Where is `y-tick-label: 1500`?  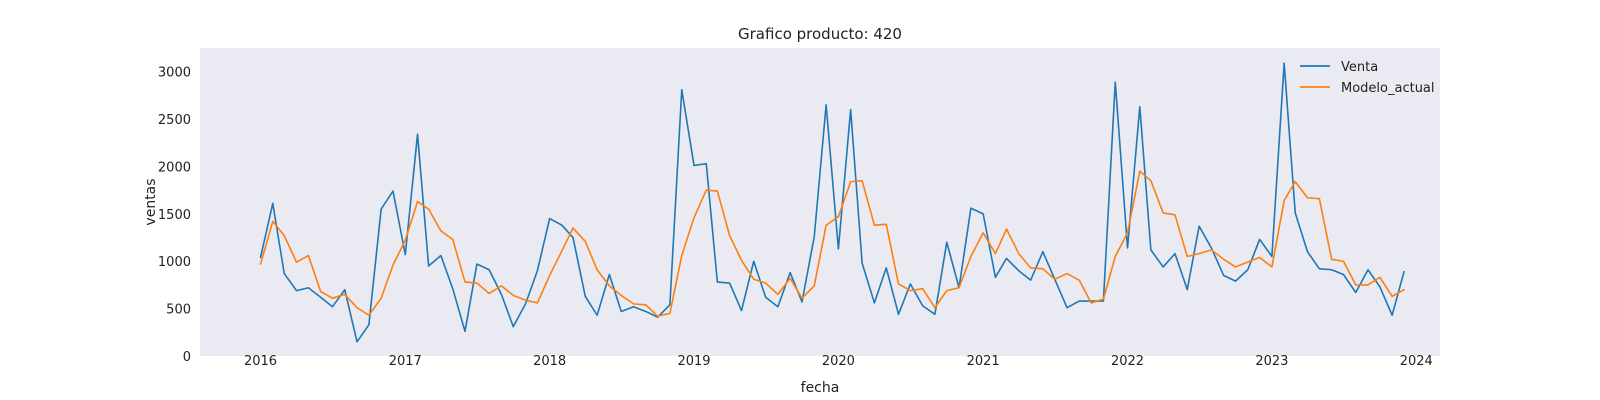 y-tick-label: 1500 is located at coordinates (174, 215).